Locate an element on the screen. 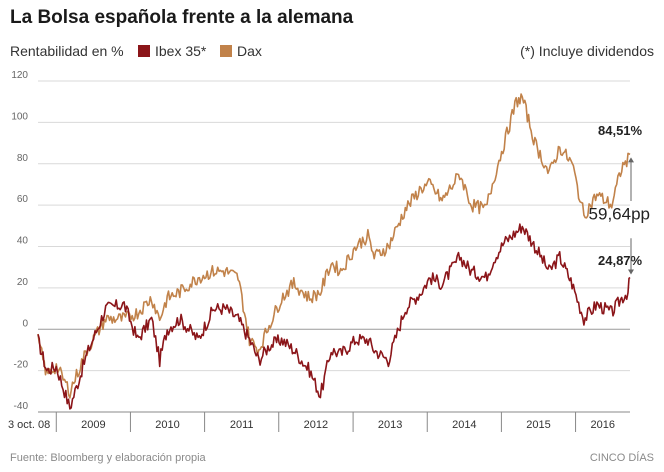 This screenshot has height=472, width=664. legend-swatch-dax is located at coordinates (226, 51).